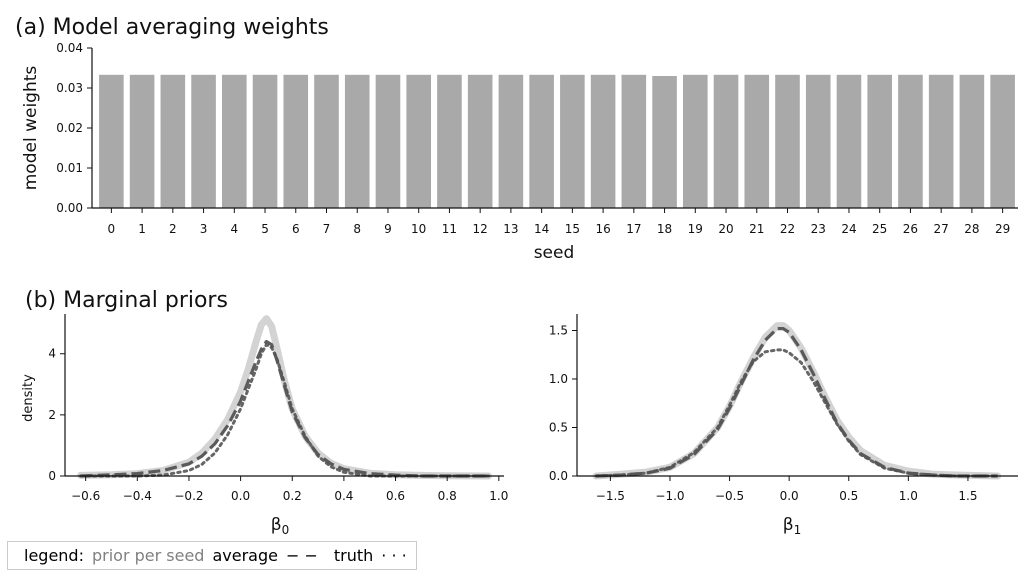 The image size is (1031, 580). Describe the element at coordinates (395, 496) in the screenshot. I see `x-tick-label: 0.6` at that location.